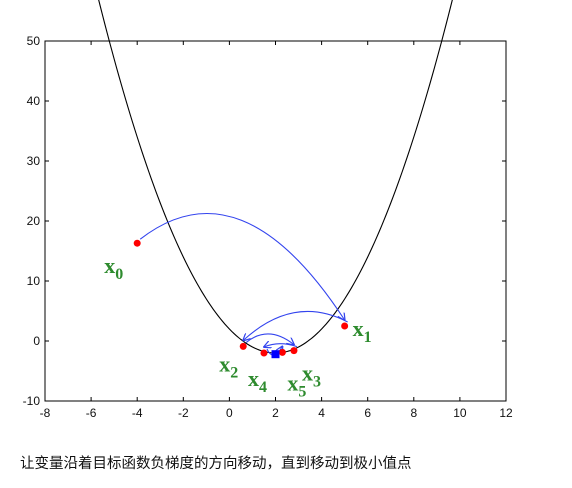 The image size is (572, 488). What do you see at coordinates (34, 101) in the screenshot?
I see `y-tick-label: 40` at bounding box center [34, 101].